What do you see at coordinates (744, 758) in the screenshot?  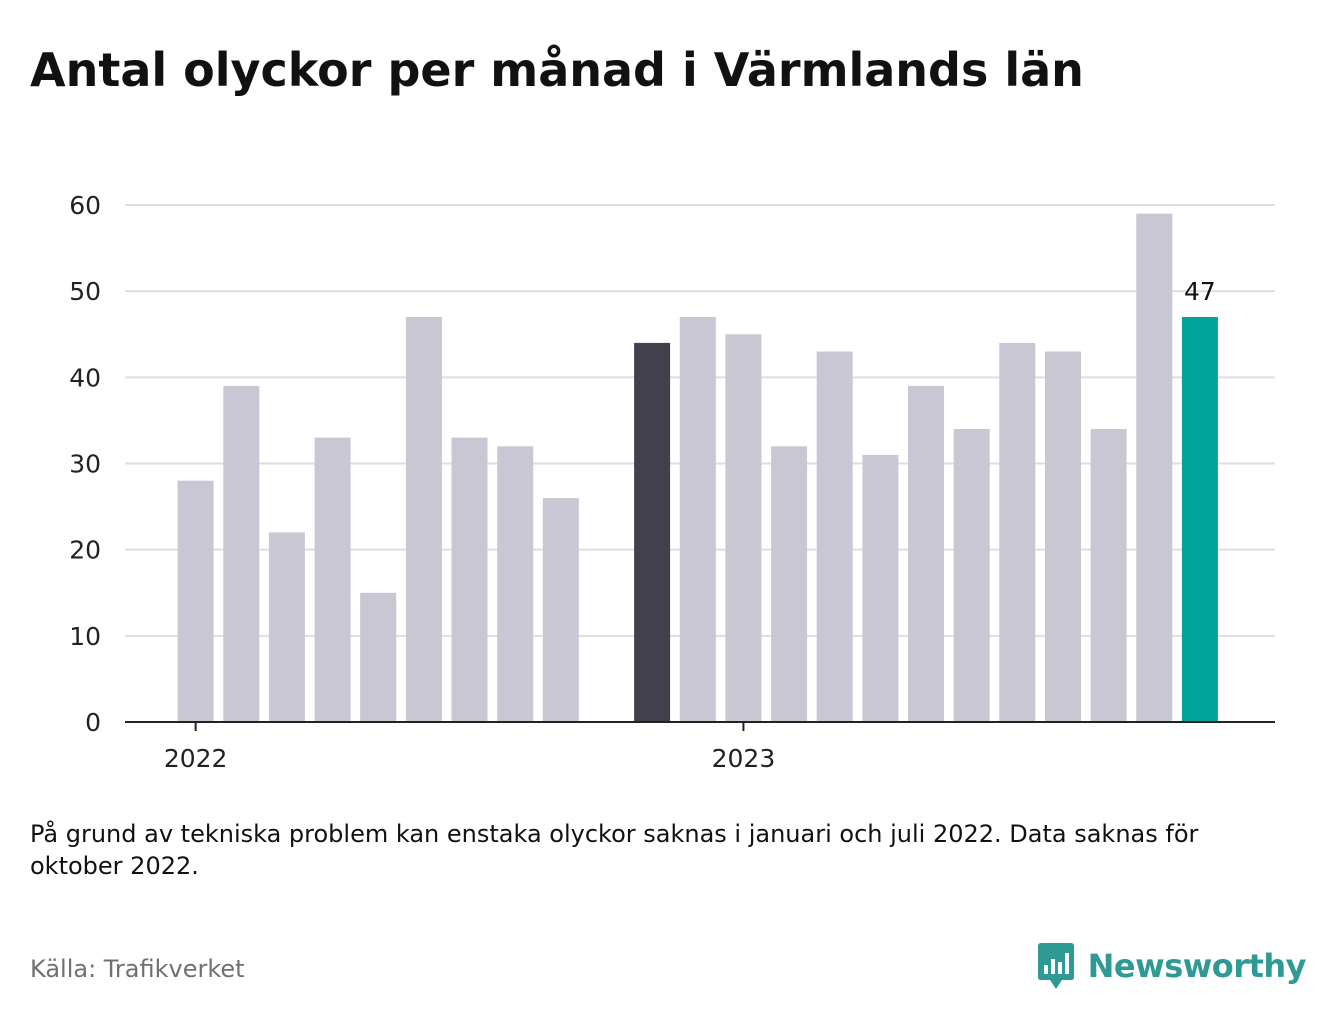 I see `x-tick-label: 2023` at bounding box center [744, 758].